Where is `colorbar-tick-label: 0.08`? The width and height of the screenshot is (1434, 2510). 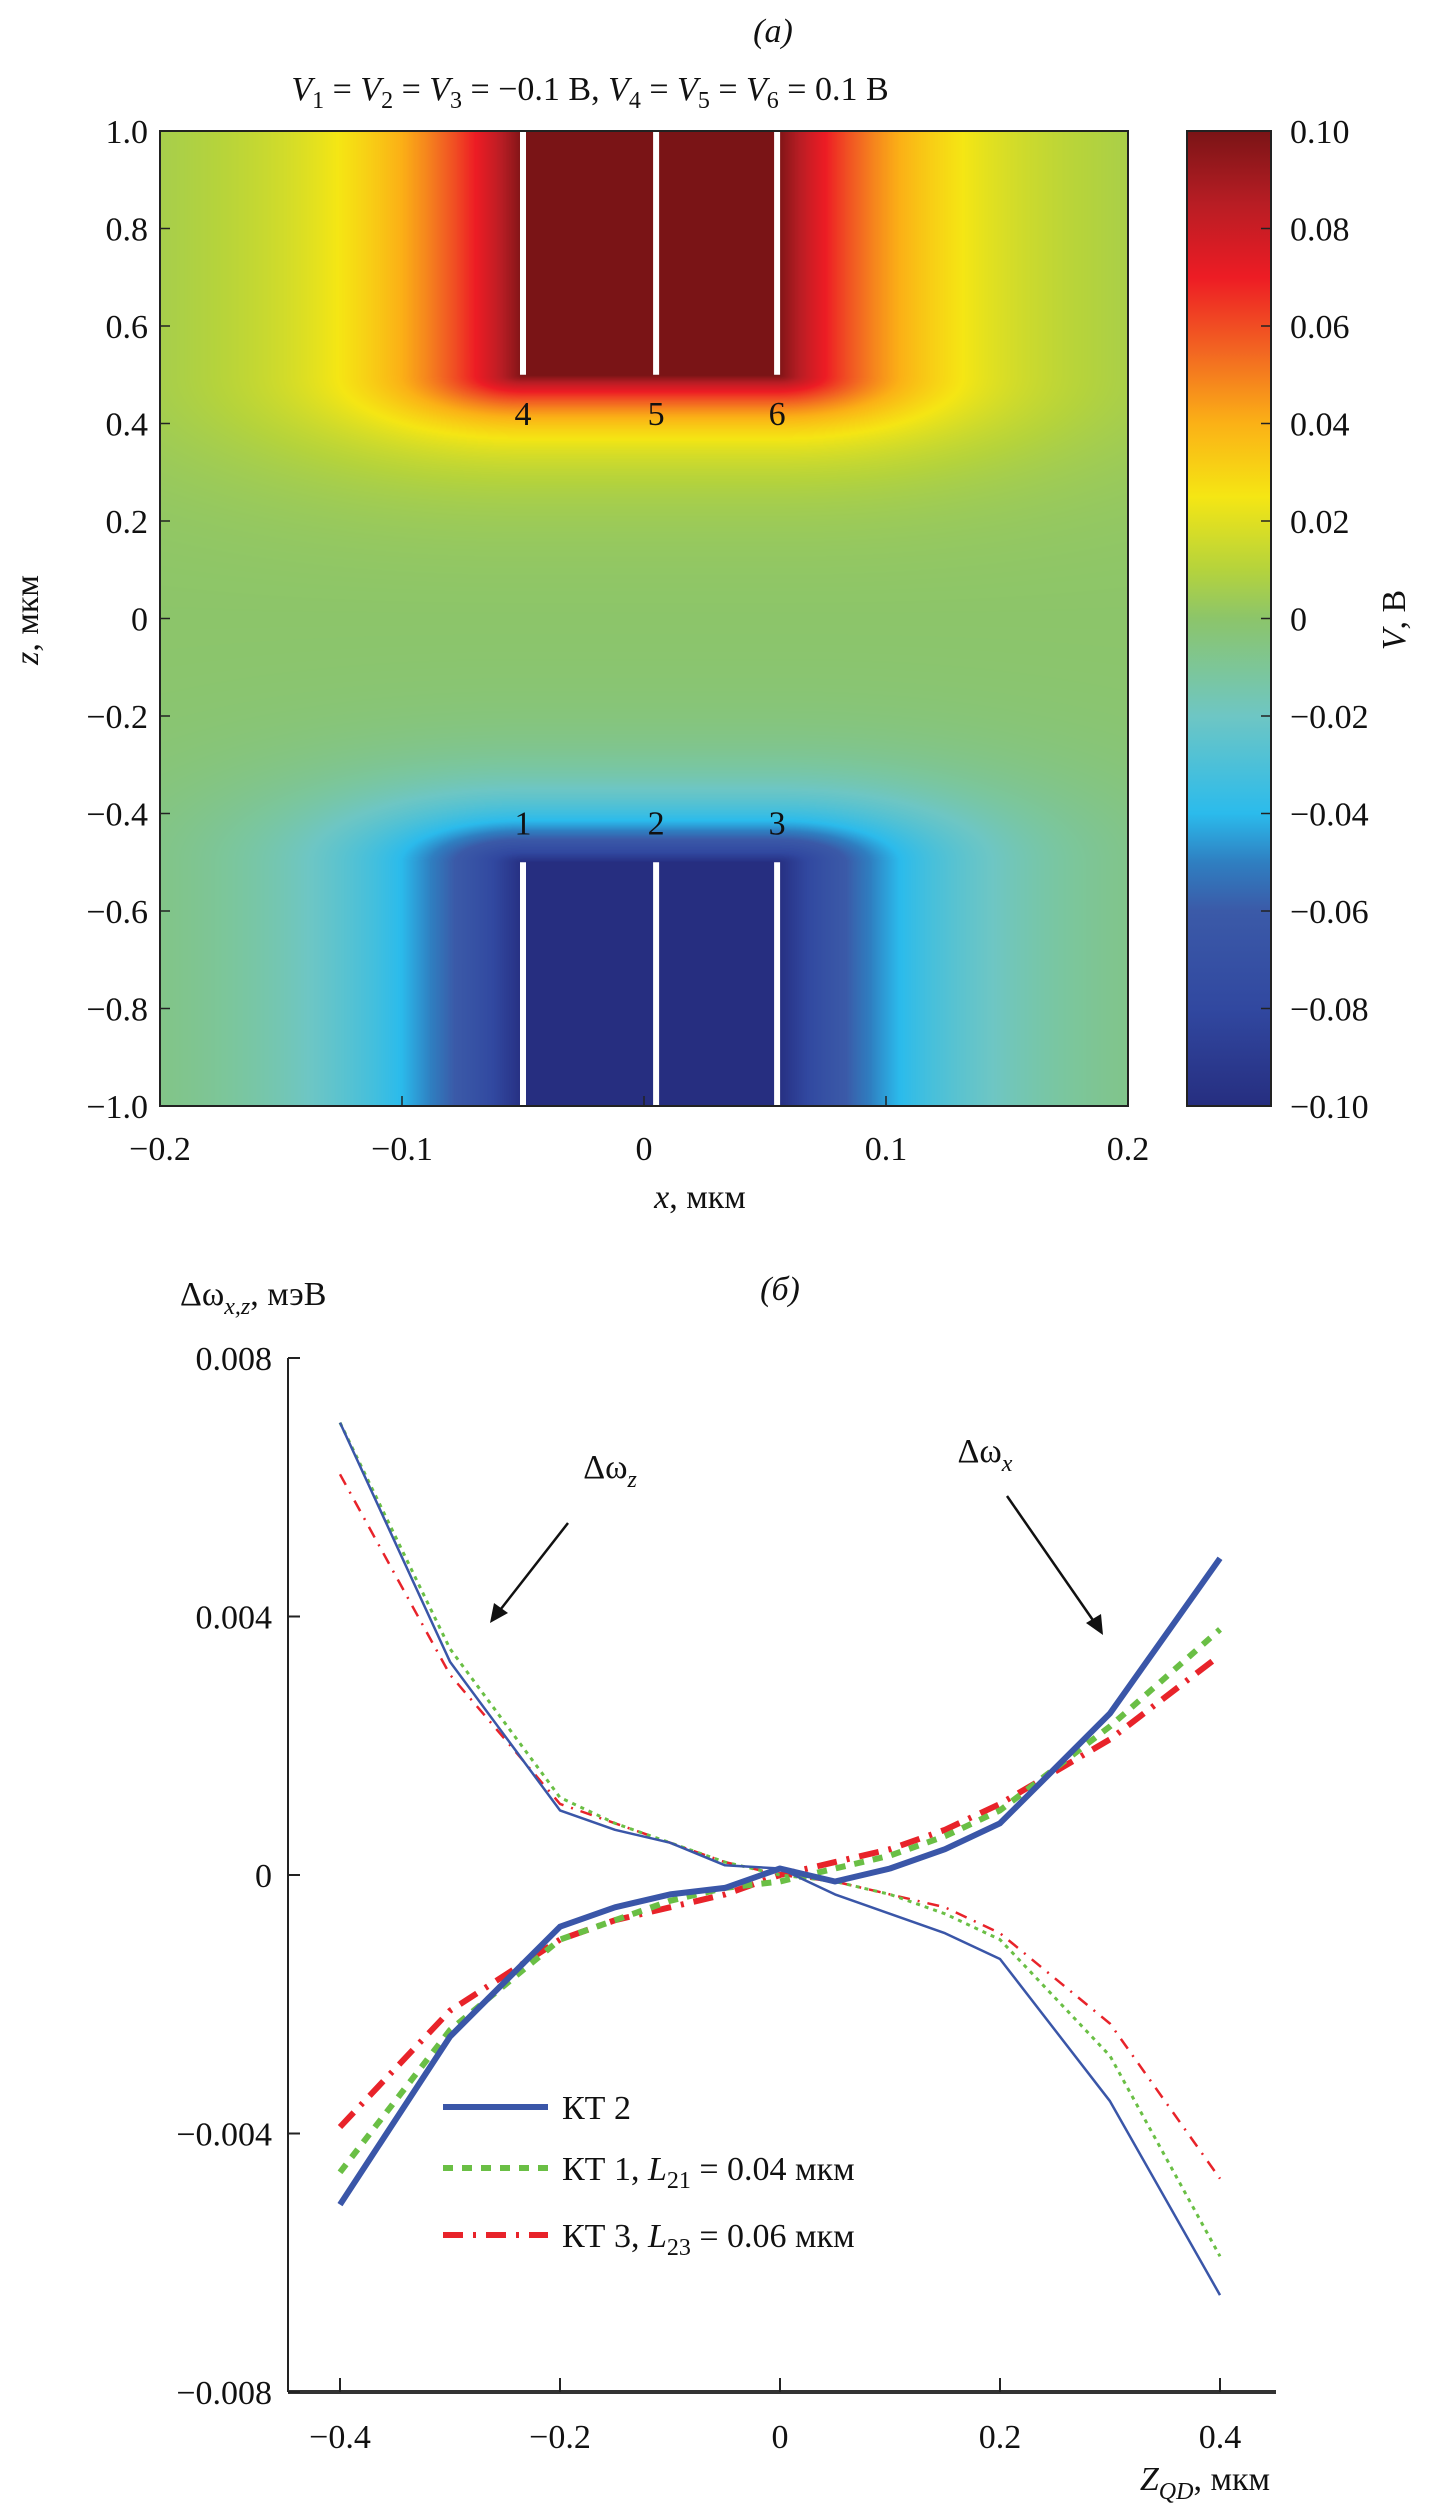 colorbar-tick-label: 0.08 is located at coordinates (1320, 230).